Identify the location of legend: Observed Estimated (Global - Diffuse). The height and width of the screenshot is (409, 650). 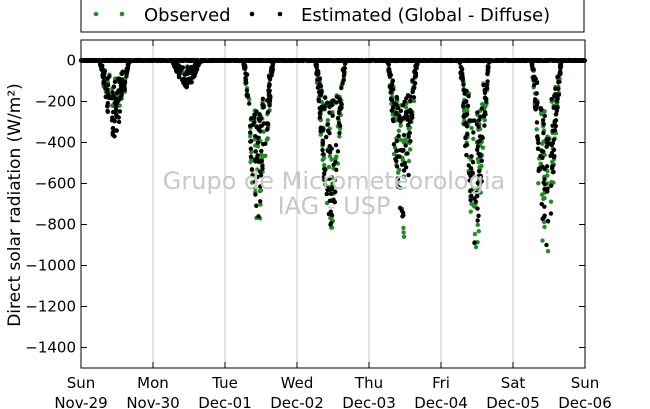
(332, 16).